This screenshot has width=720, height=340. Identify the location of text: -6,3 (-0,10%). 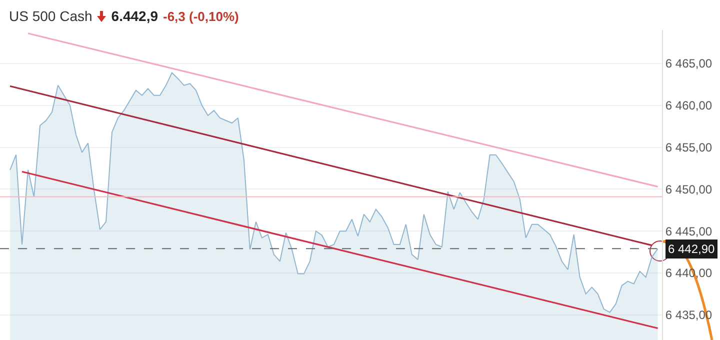
(201, 16).